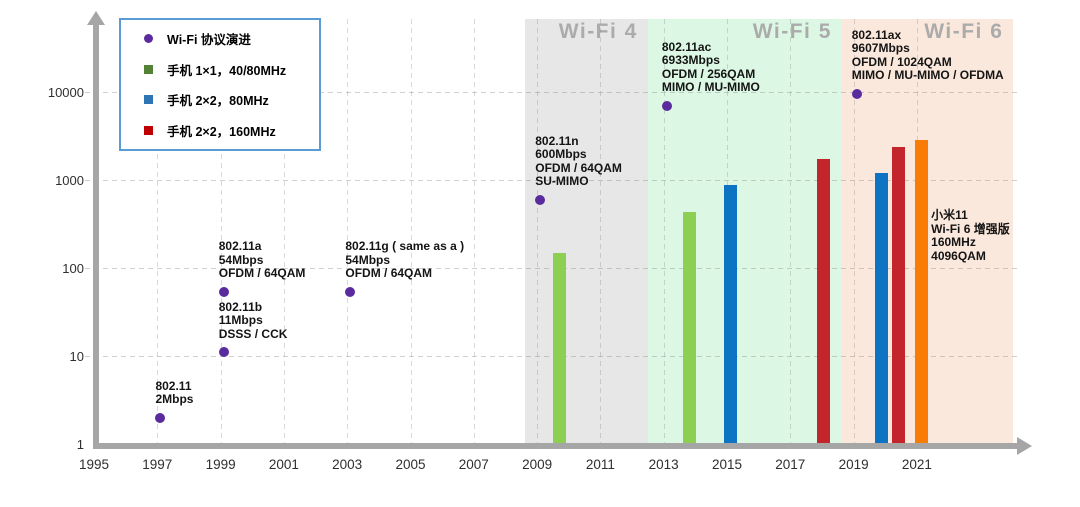 This screenshot has height=507, width=1080. Describe the element at coordinates (663, 464) in the screenshot. I see `x-tick-label: 2013` at that location.